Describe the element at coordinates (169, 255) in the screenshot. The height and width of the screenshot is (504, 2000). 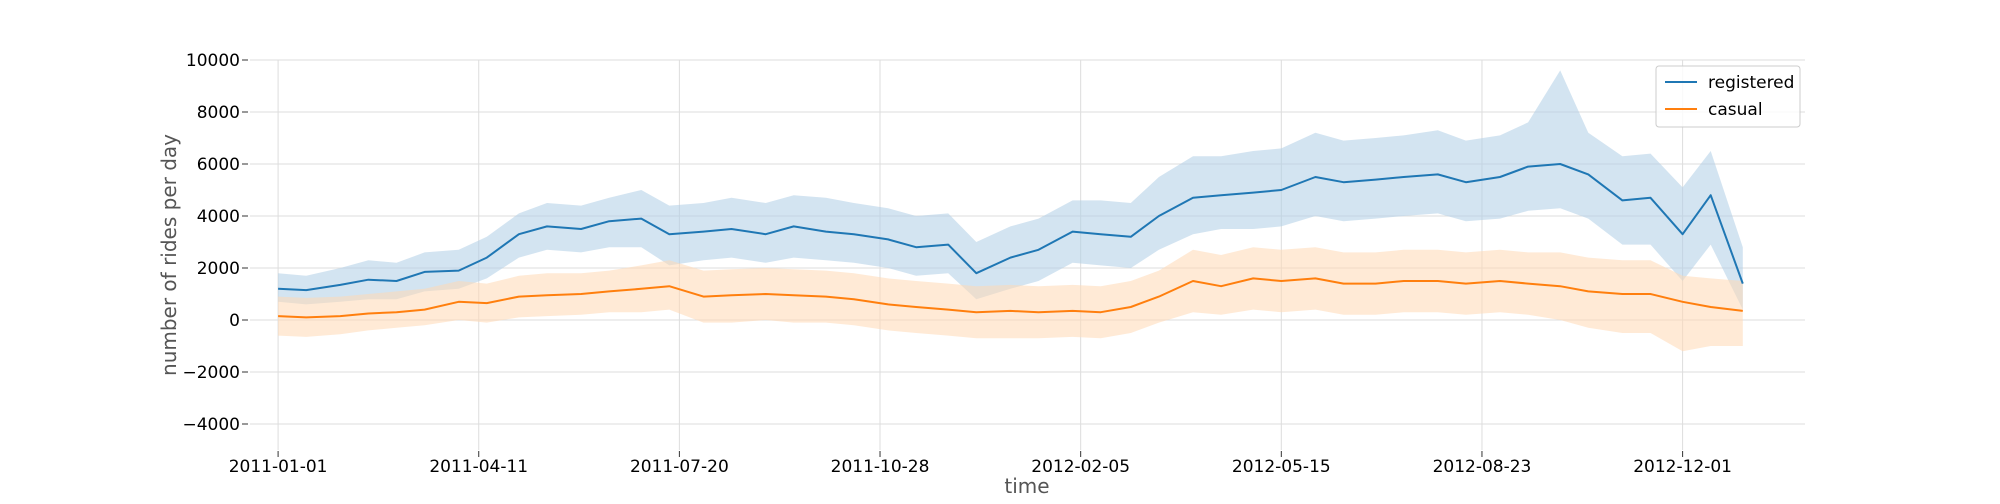
I see `y-axis-label: number of rides per day` at that location.